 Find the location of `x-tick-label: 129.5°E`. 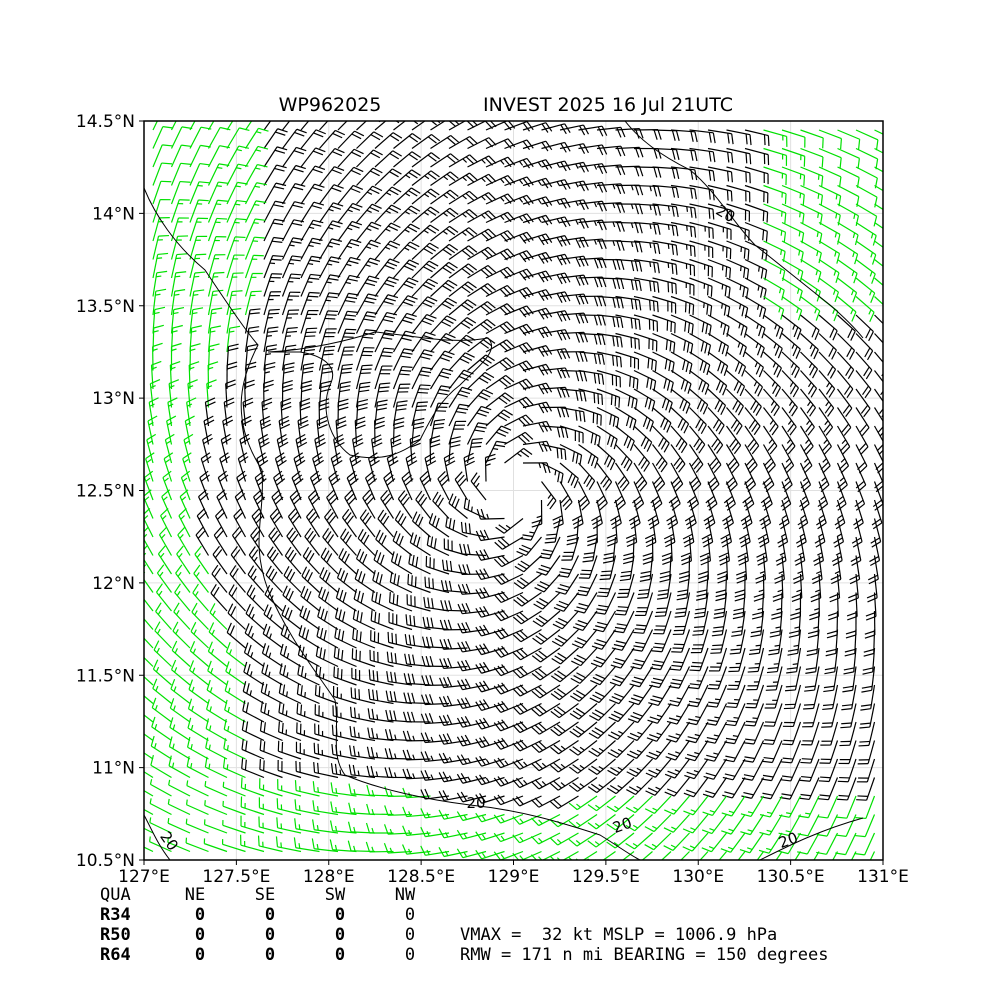

x-tick-label: 129.5°E is located at coordinates (606, 877).